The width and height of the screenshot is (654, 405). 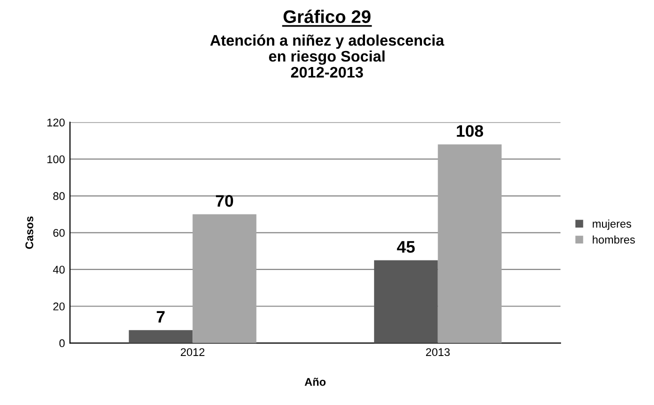 I want to click on x-tick-label: 2012, so click(x=192, y=352).